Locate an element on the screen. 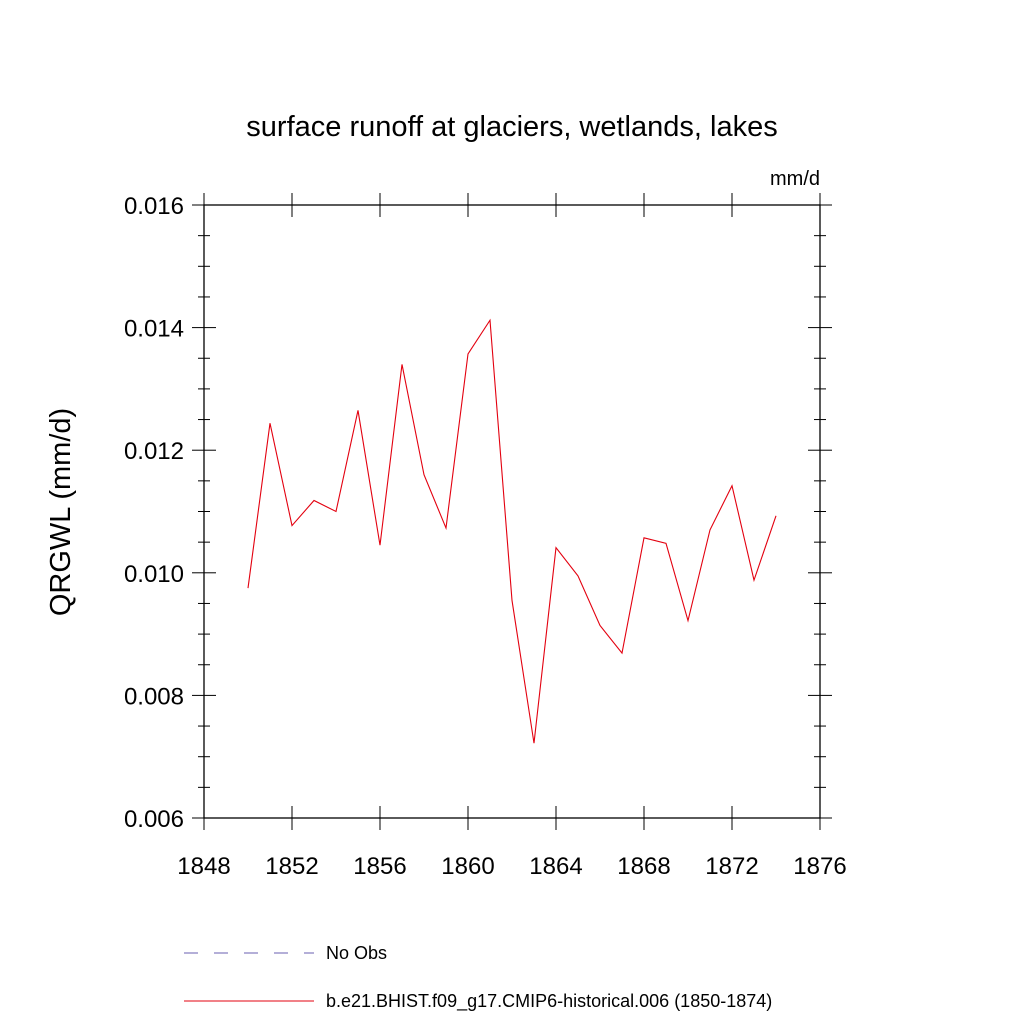 This screenshot has height=1024, width=1024. x-tick-label: 1860 is located at coordinates (467, 866).